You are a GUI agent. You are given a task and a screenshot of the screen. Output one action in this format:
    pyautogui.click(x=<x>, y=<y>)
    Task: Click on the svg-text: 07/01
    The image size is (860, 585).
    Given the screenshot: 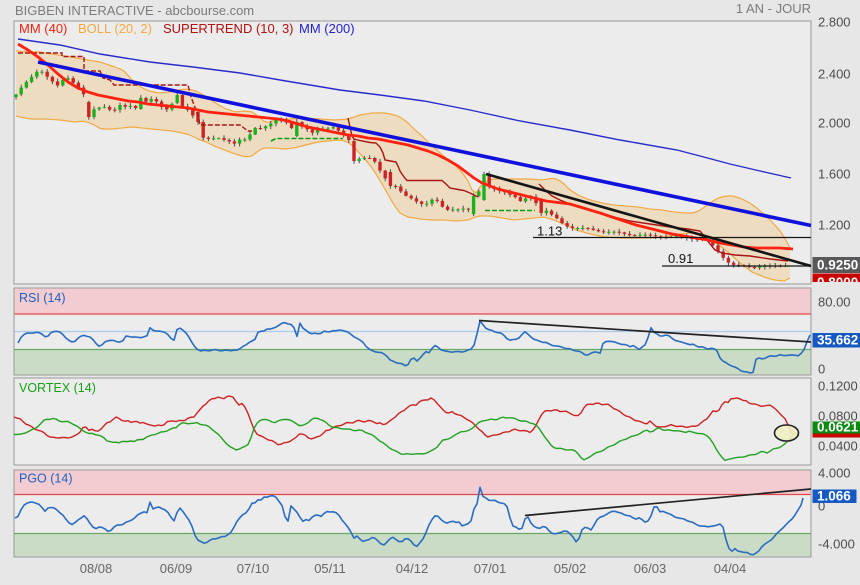 What is the action you would take?
    pyautogui.click(x=490, y=568)
    